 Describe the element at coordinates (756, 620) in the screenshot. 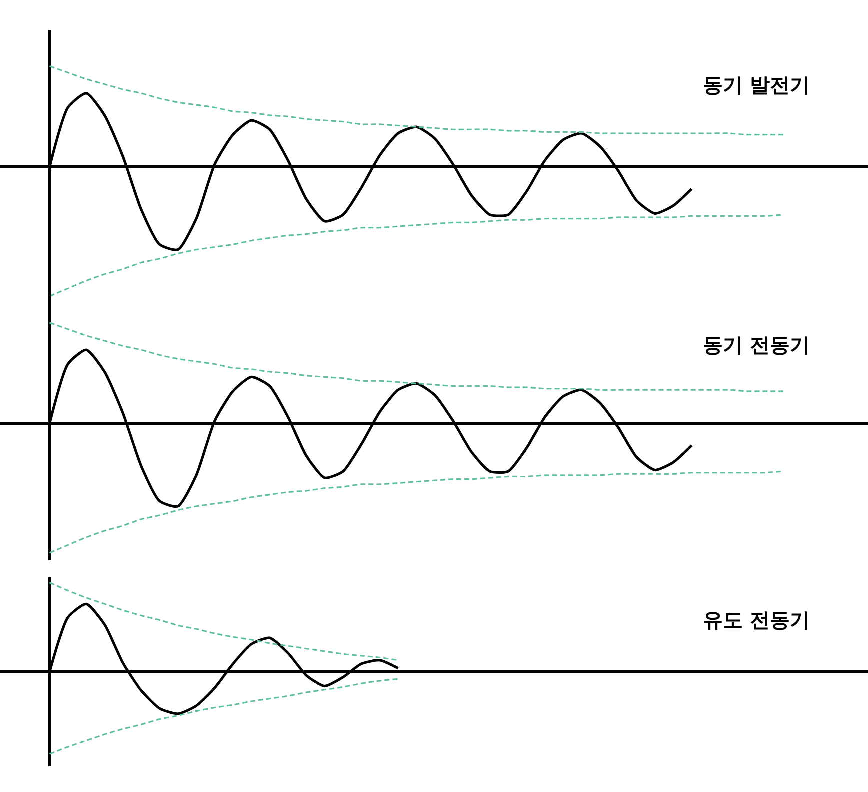

I see `text: 유도 전동기` at that location.